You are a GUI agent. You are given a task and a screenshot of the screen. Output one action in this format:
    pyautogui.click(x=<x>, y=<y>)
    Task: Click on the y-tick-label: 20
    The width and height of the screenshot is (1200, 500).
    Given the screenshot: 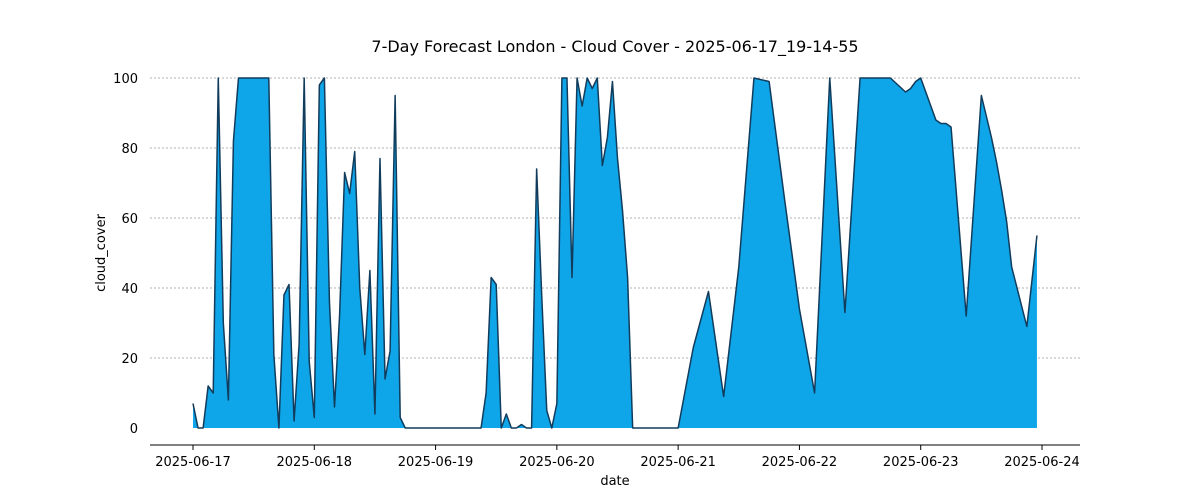 What is the action you would take?
    pyautogui.click(x=129, y=359)
    